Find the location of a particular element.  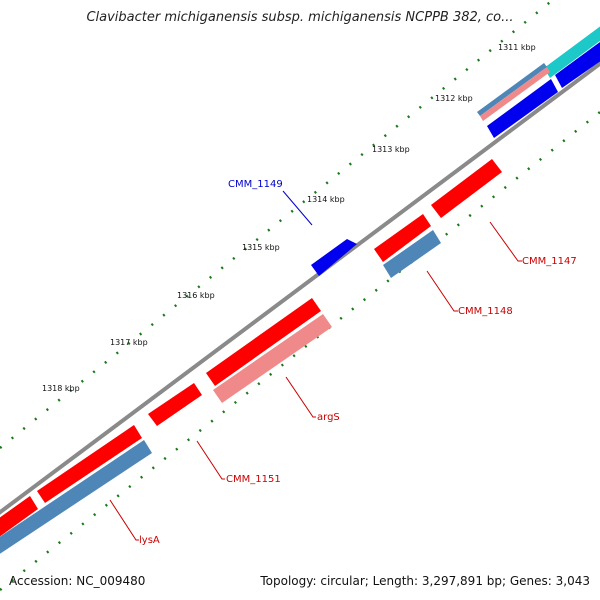

gene-block-steel is located at coordinates (512, 89).